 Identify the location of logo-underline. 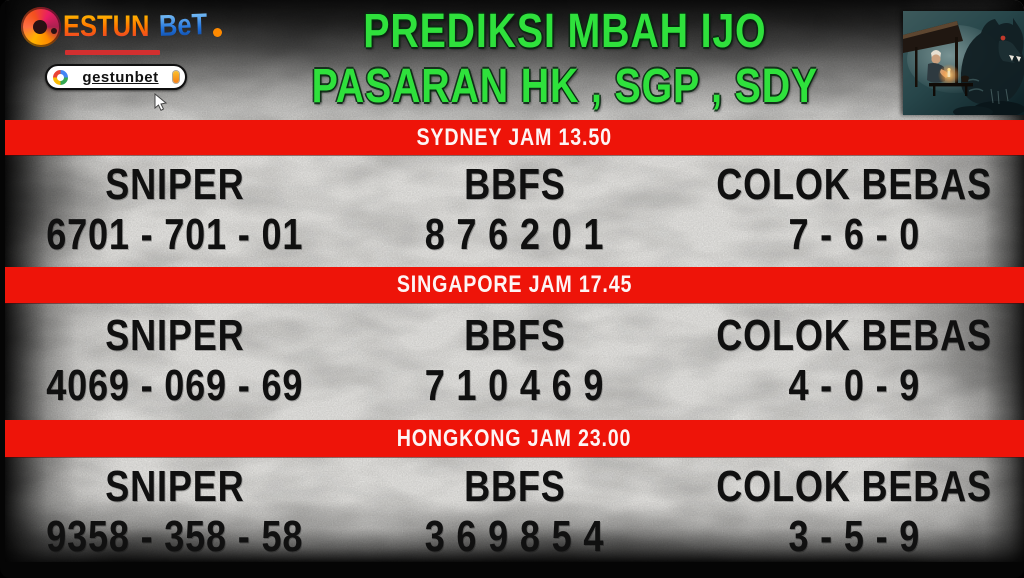
(112, 52).